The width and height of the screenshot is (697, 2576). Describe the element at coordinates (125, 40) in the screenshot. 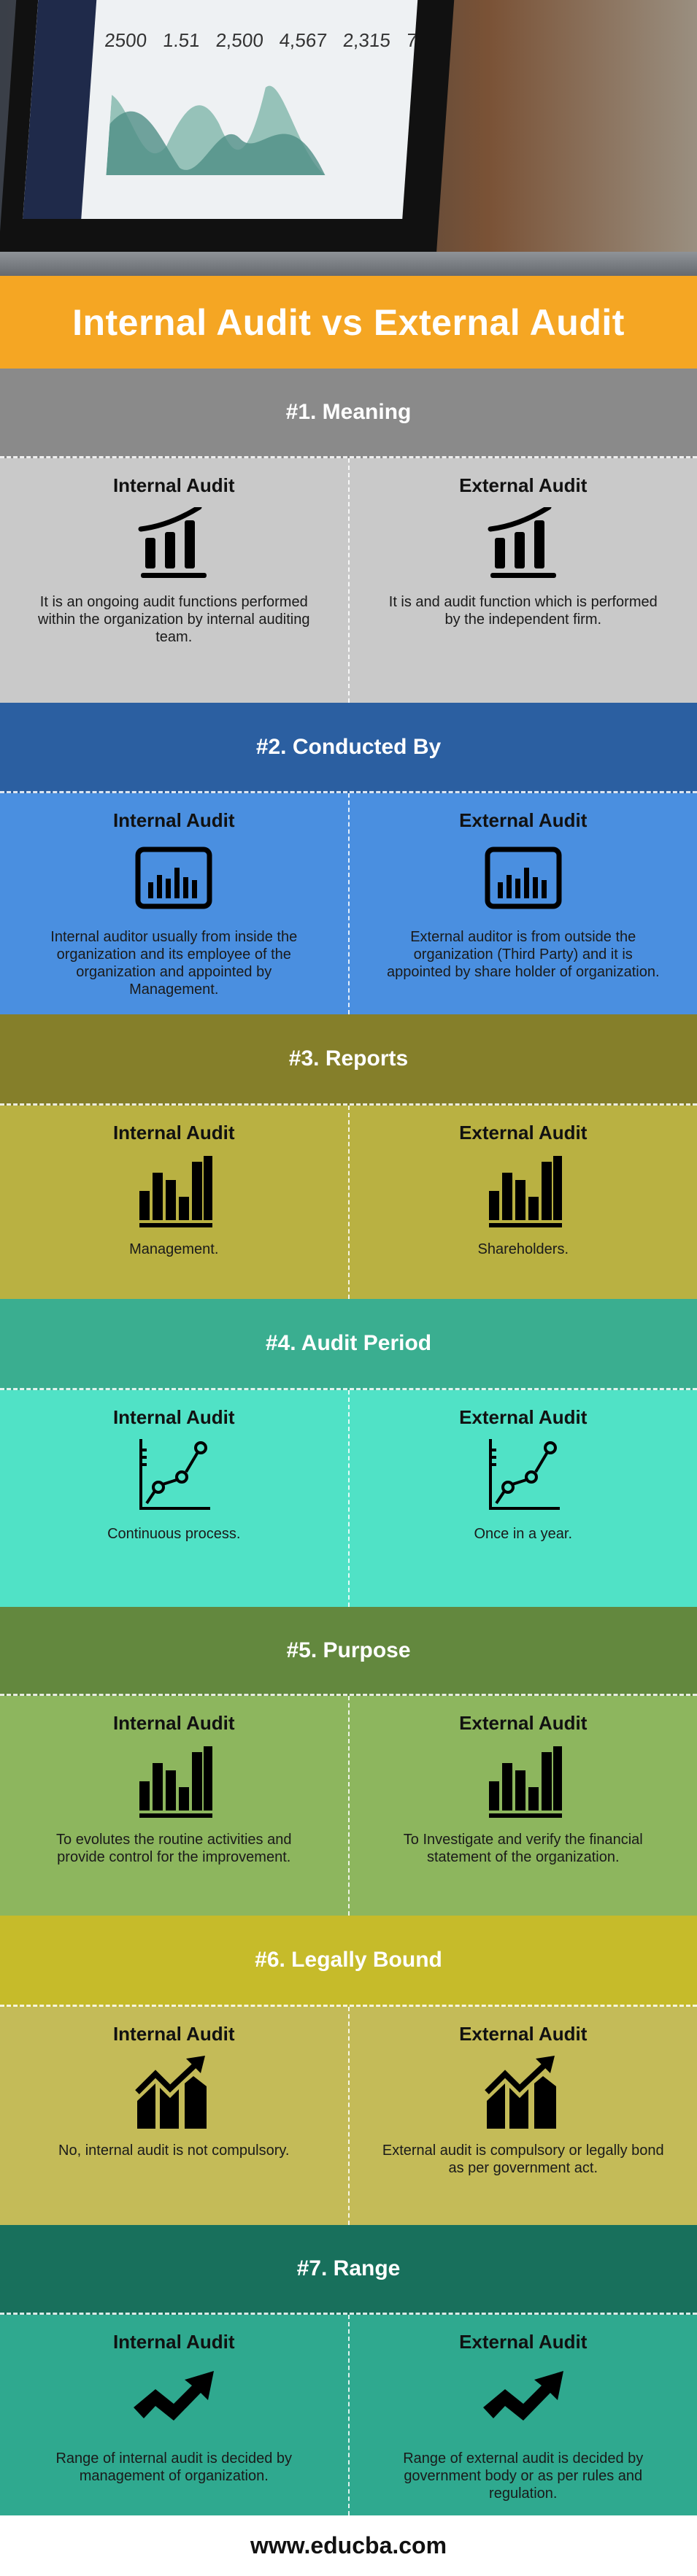

I see `dashboard-stat: 2500` at that location.